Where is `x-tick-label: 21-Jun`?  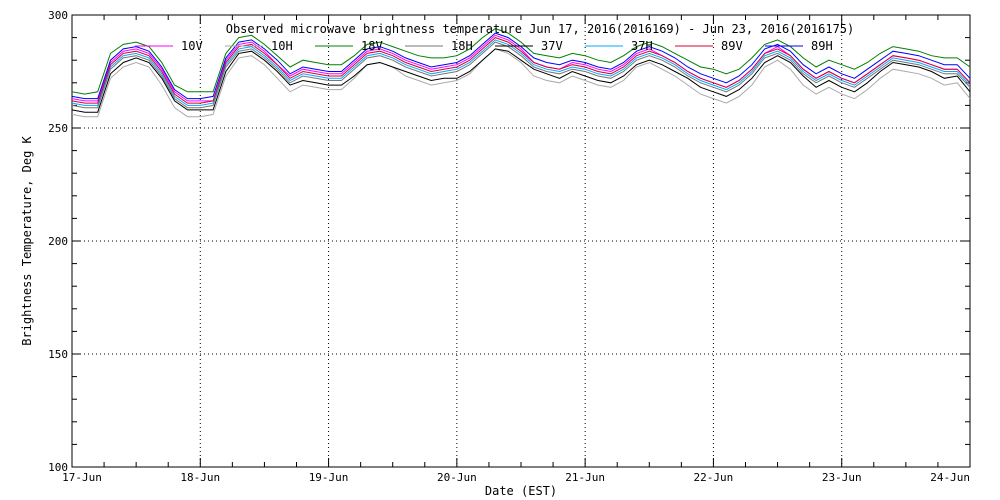 x-tick-label: 21-Jun is located at coordinates (585, 477).